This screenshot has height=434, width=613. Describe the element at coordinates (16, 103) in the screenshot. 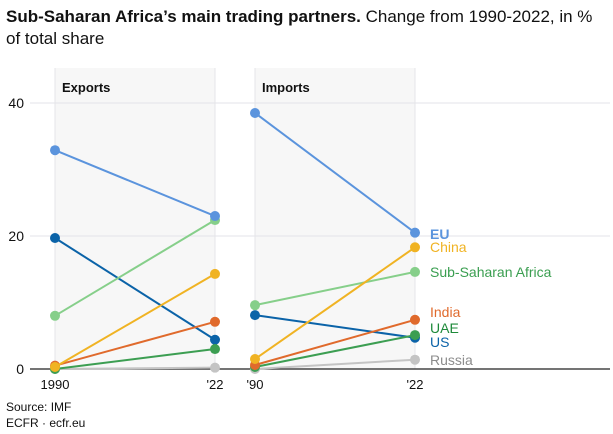

I see `y-tick-label: 40` at that location.